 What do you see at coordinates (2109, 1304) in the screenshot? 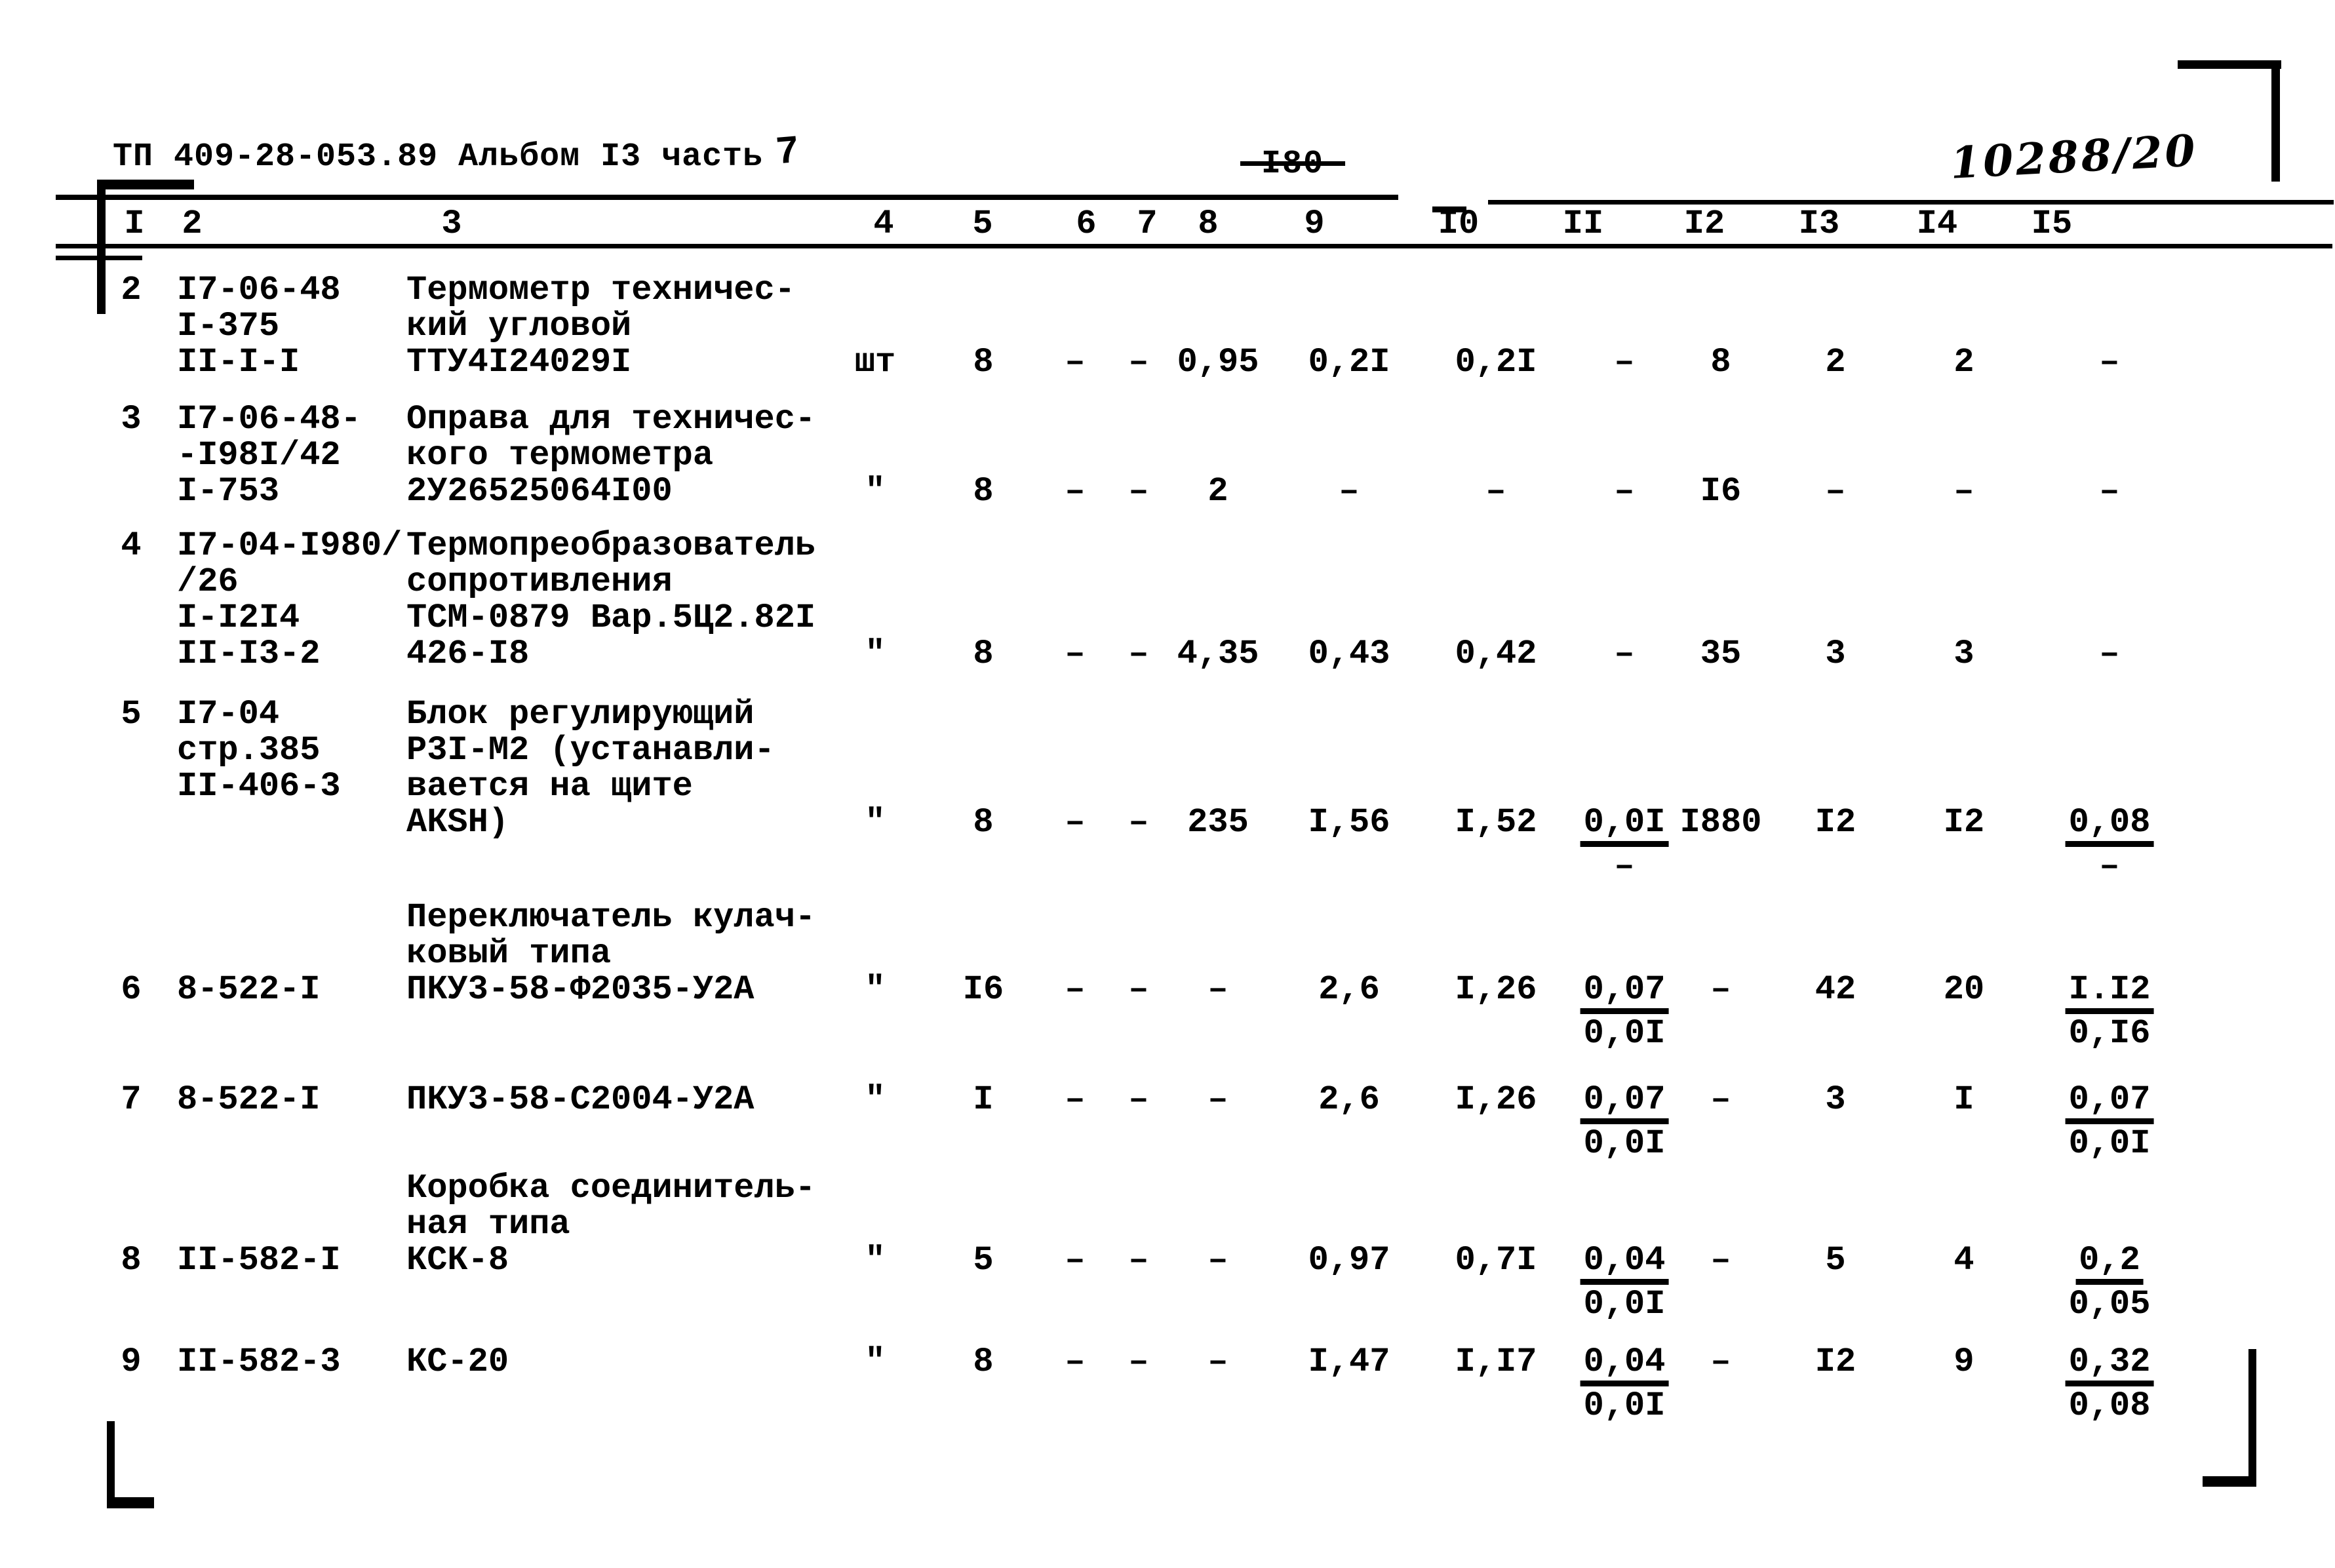
I see `fraction-bottom-value: 0,05` at bounding box center [2109, 1304].